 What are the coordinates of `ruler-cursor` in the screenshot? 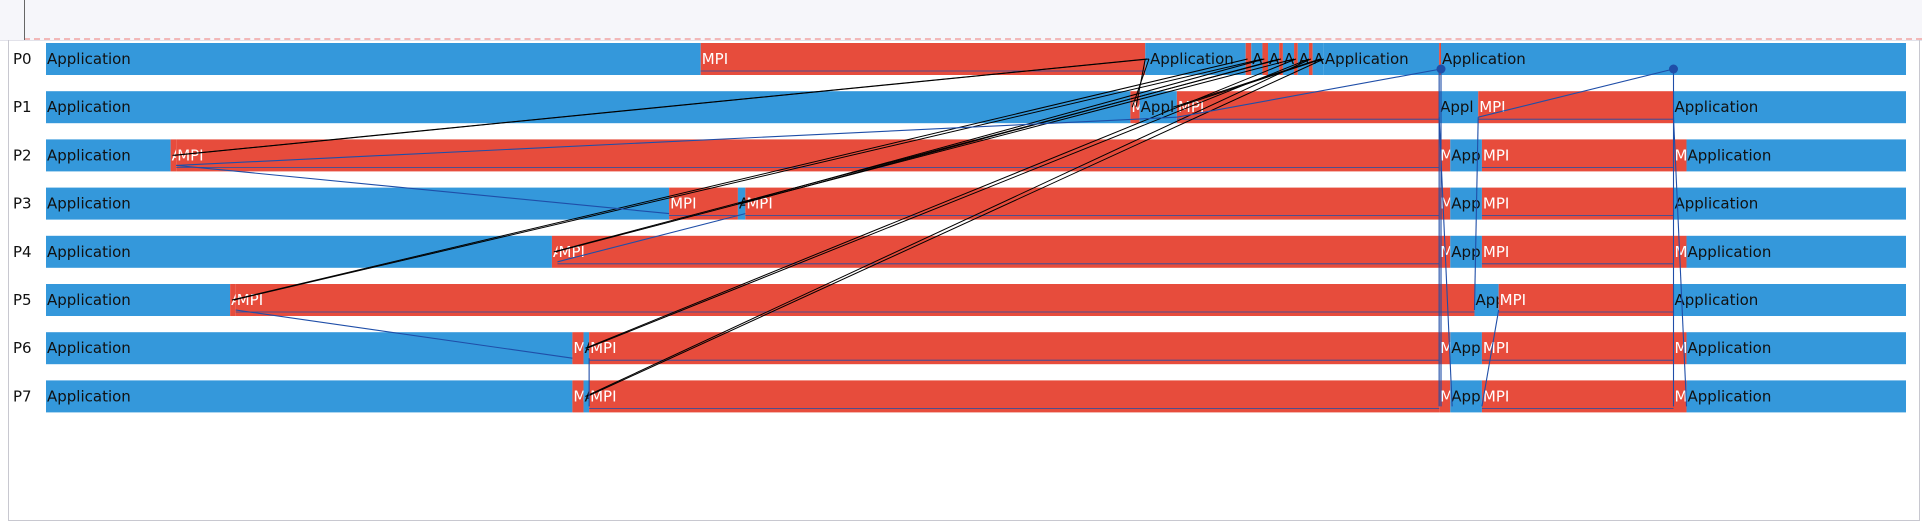 It's located at (24, 20).